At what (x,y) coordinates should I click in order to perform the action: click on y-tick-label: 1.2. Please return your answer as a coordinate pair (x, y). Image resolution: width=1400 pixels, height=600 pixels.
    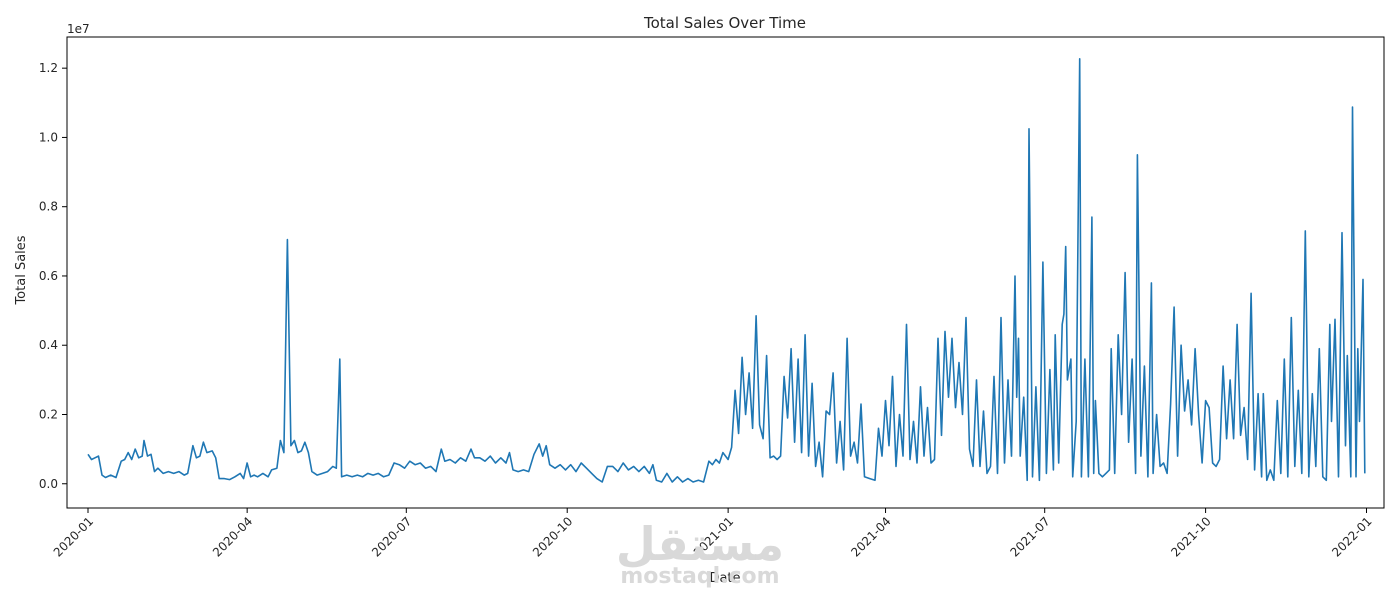
    Looking at the image, I should click on (48, 68).